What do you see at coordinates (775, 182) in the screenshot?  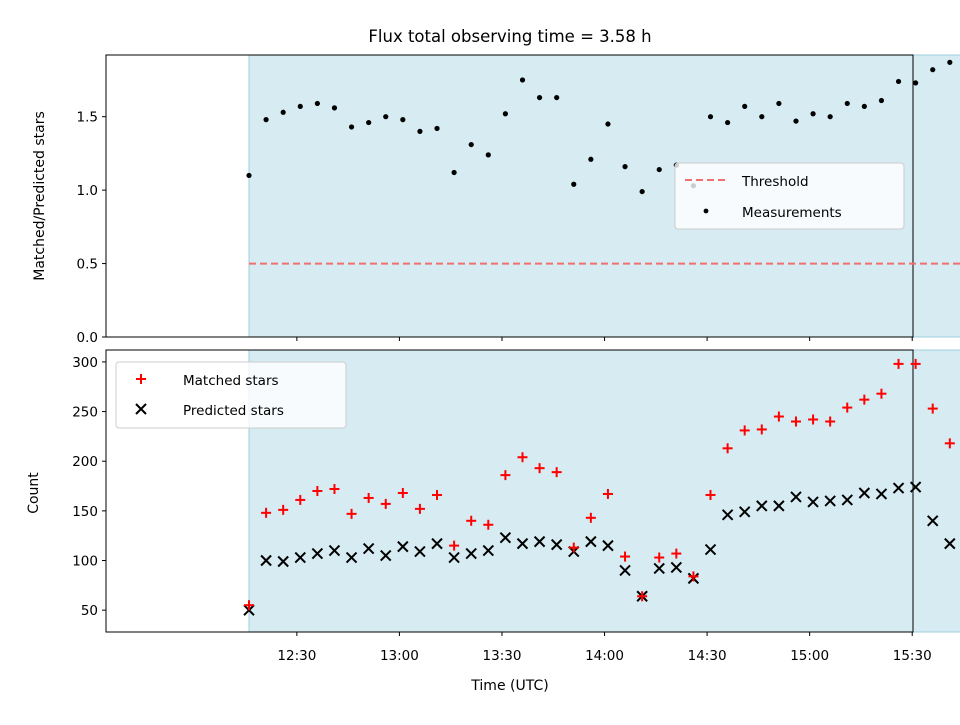 I see `legend-threshold-label: Threshold` at bounding box center [775, 182].